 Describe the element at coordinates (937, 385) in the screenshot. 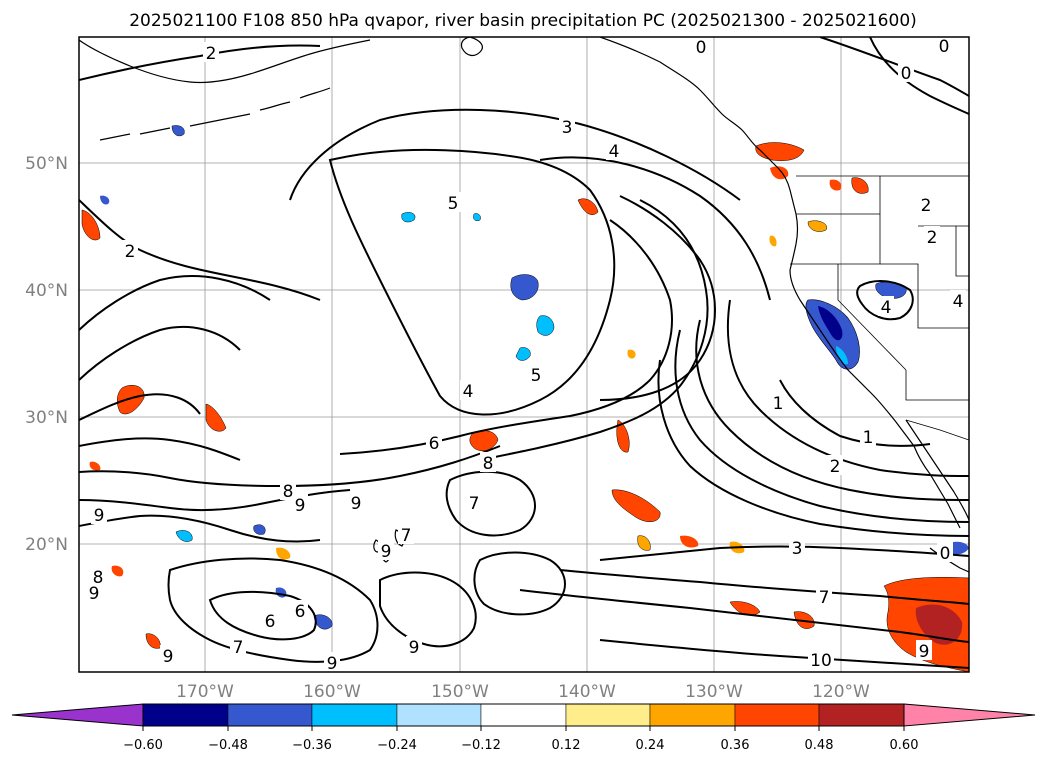

I see `border-state-f` at that location.